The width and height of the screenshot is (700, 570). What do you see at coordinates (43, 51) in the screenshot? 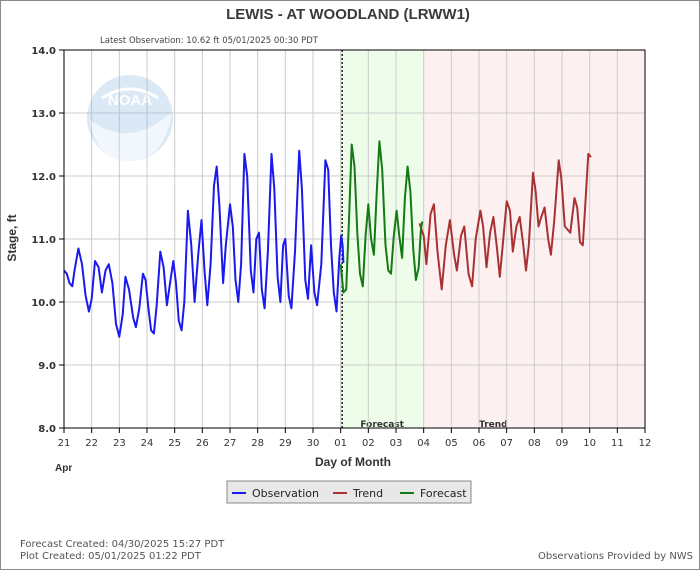
I see `y-tick-label: 14.0` at bounding box center [43, 51].